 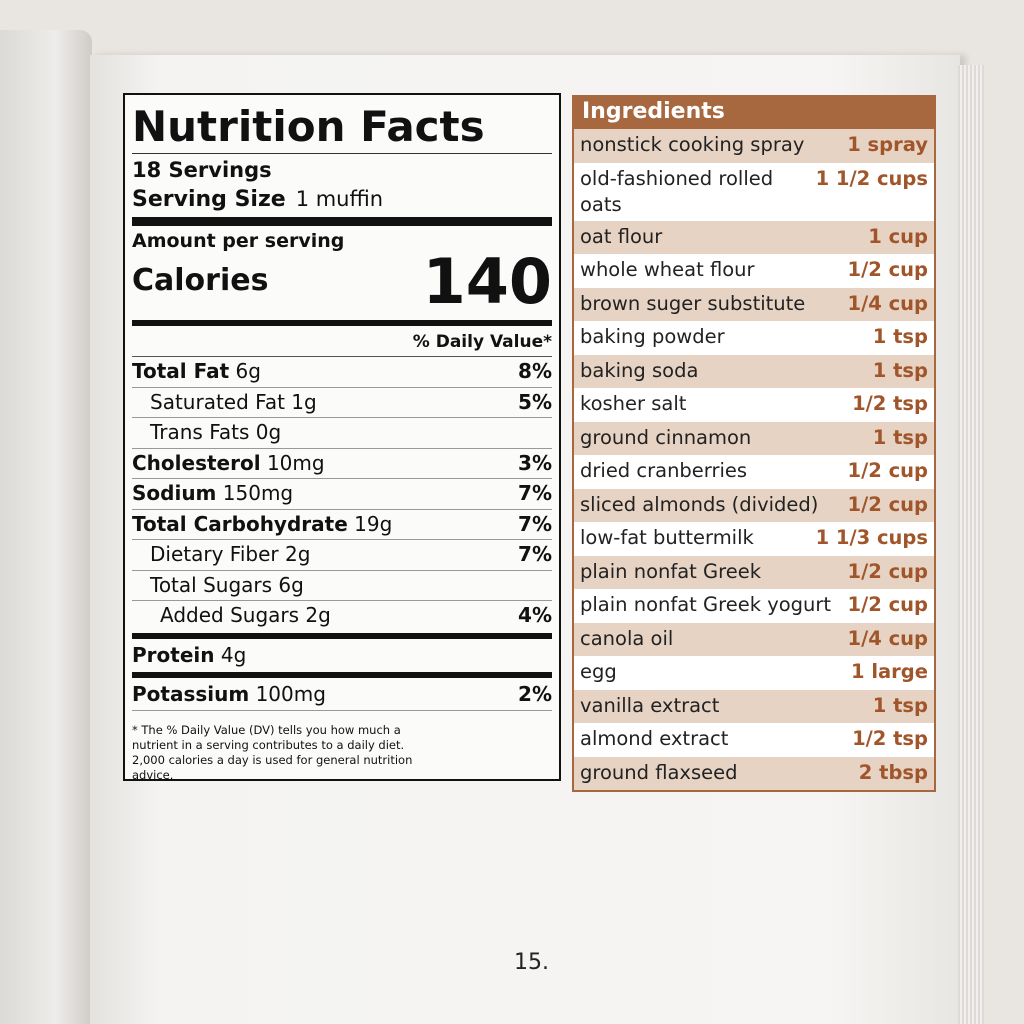 I want to click on ingredient-name: plain nonfat Greek, so click(x=671, y=571).